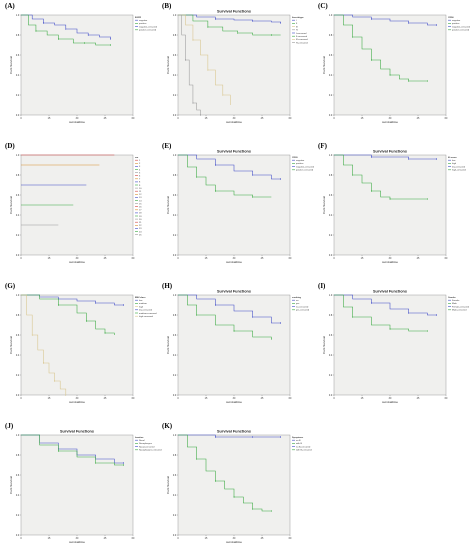  I want to click on legend-entry: negative-censored, so click(305, 166).